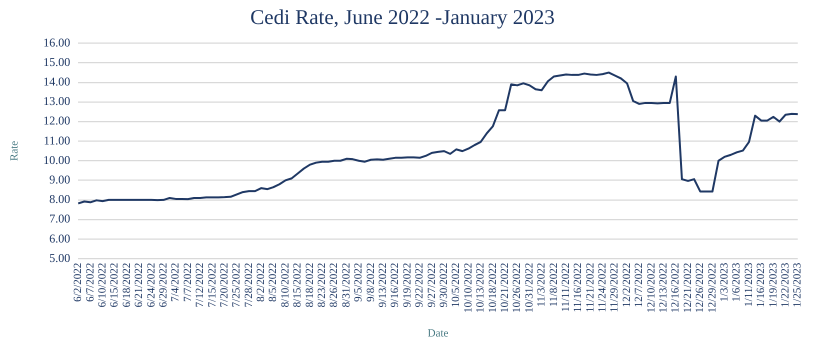 The width and height of the screenshot is (815, 346). What do you see at coordinates (456, 285) in the screenshot?
I see `x-tick-label: 10/5/2022` at bounding box center [456, 285].